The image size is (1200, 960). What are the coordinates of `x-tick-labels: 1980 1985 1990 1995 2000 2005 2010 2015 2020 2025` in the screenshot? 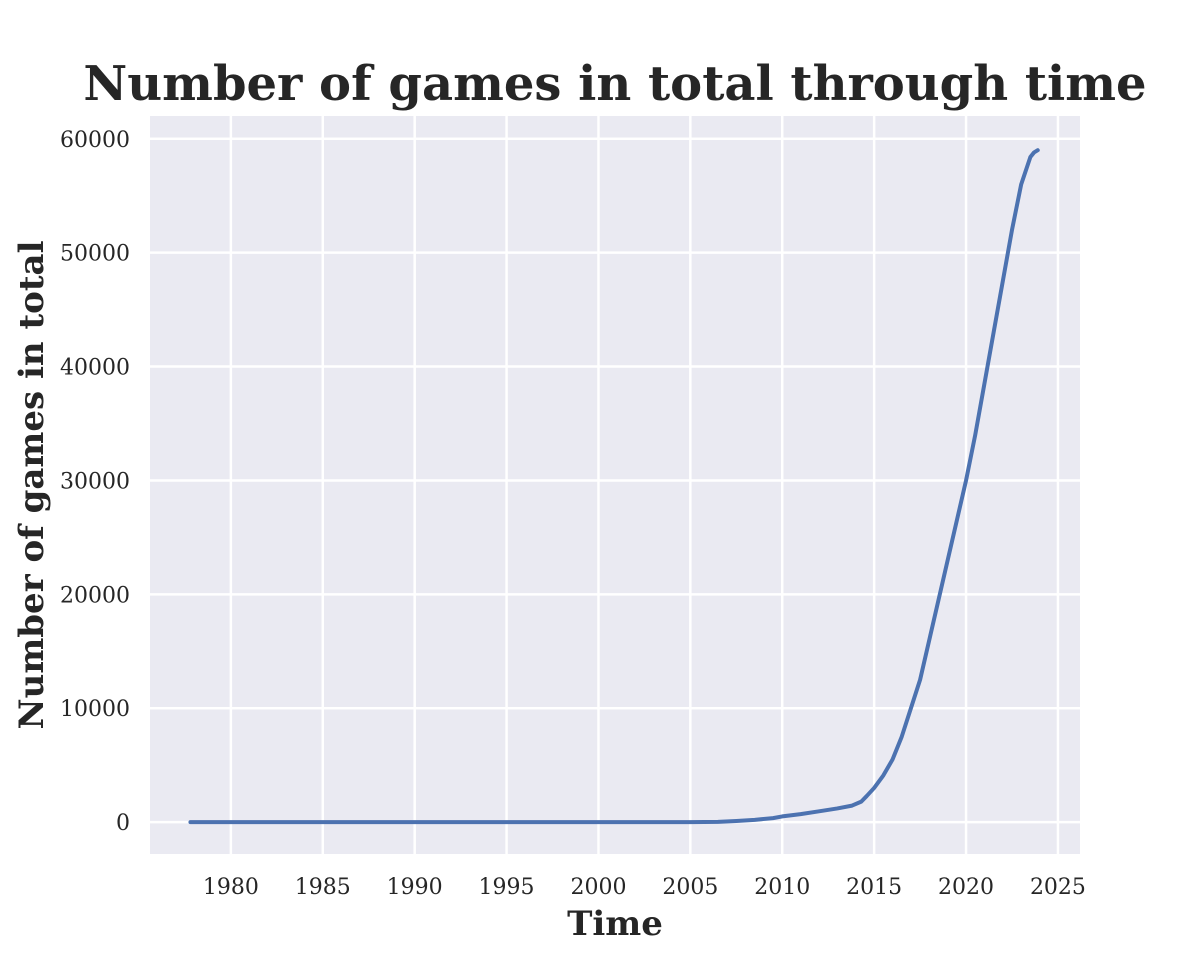 It's located at (644, 887).